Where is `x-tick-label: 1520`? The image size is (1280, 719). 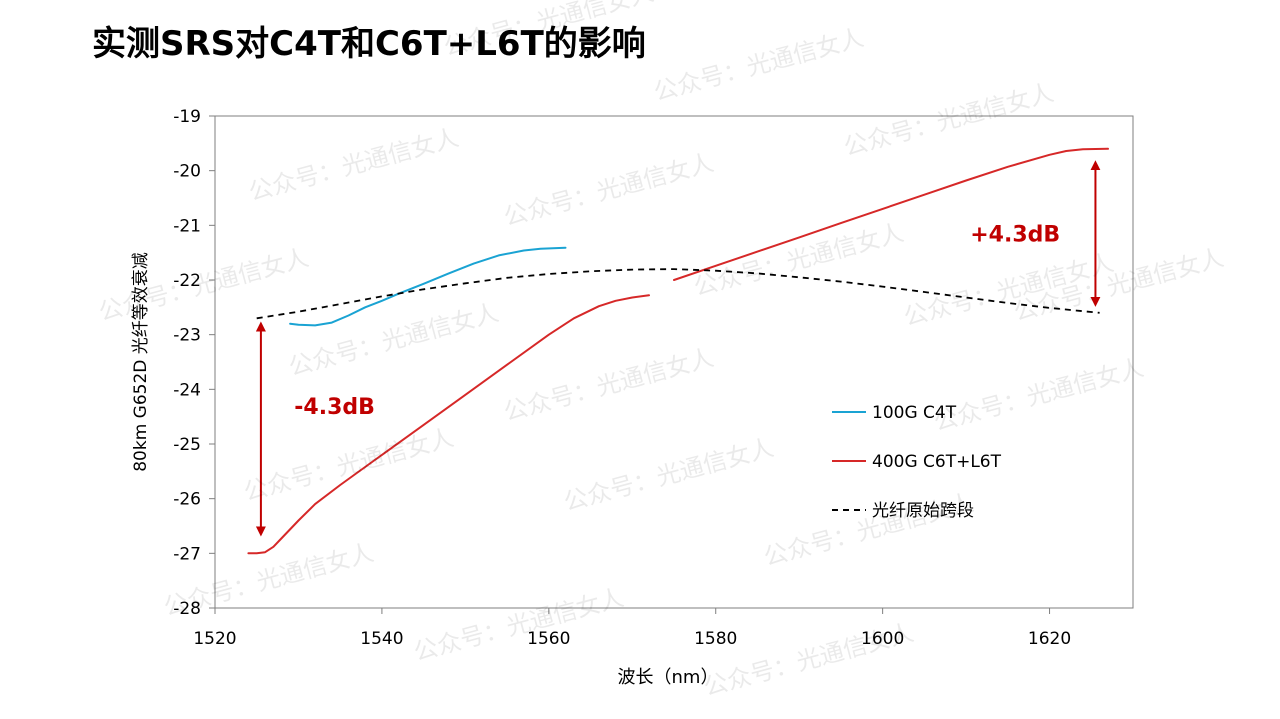 x-tick-label: 1520 is located at coordinates (214, 639).